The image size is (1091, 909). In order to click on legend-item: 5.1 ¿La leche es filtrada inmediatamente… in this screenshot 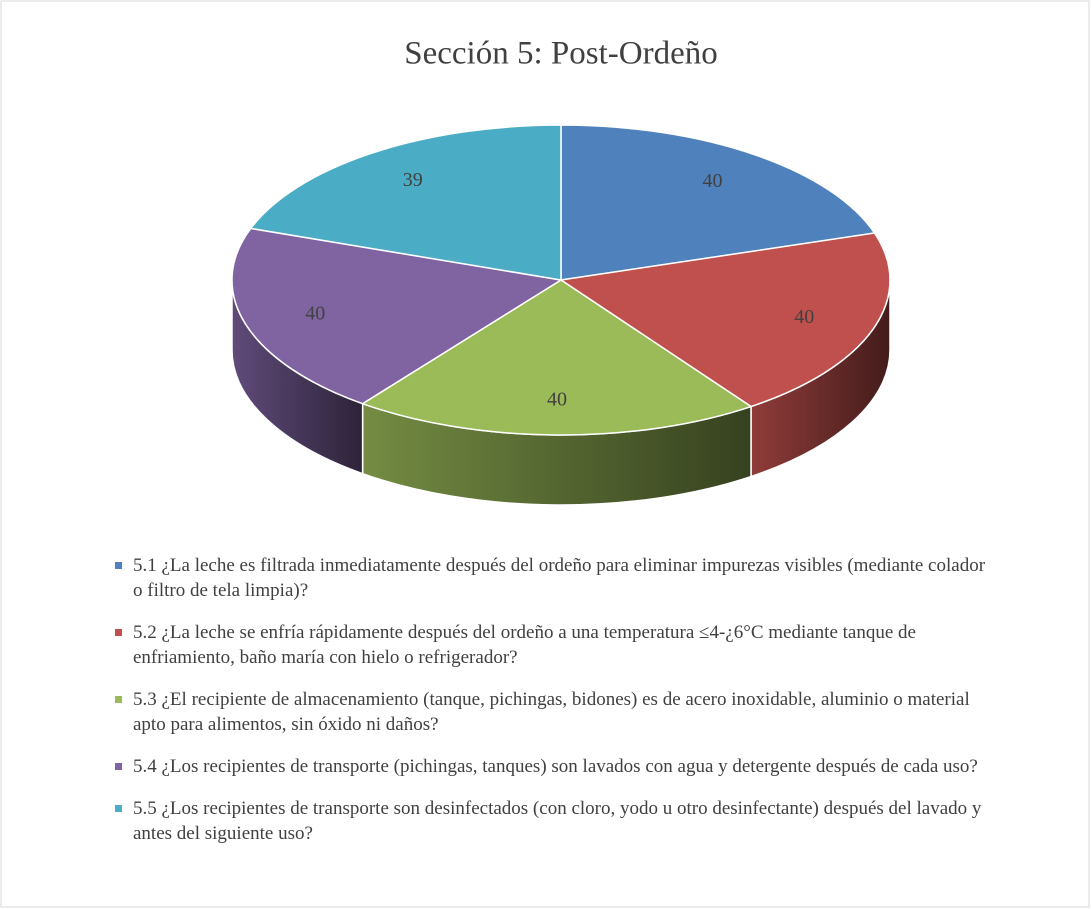, I will do `click(553, 578)`.